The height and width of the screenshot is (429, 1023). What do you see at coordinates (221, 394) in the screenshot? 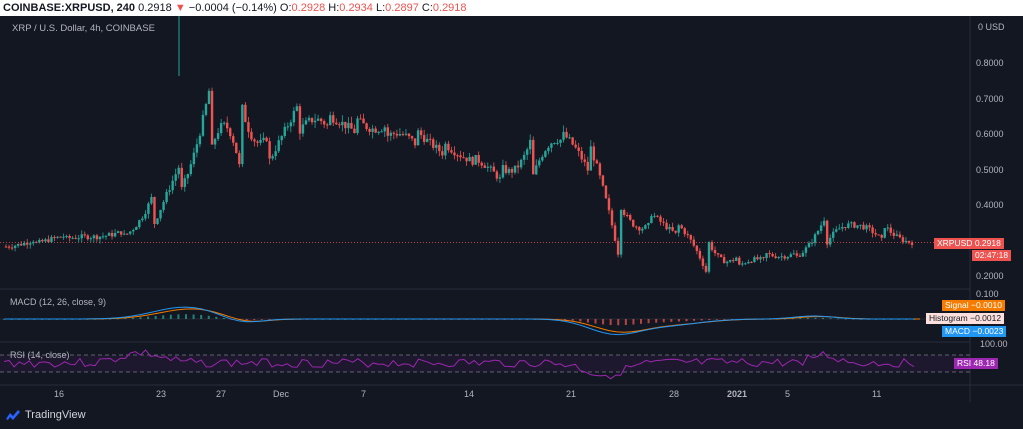
I see `time-axis-label: 27` at bounding box center [221, 394].